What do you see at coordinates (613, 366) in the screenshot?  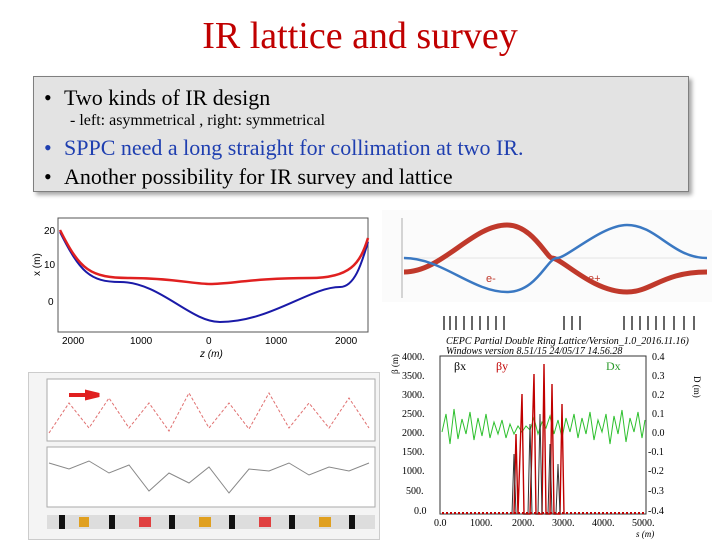 I see `legend-dx: Dx` at bounding box center [613, 366].